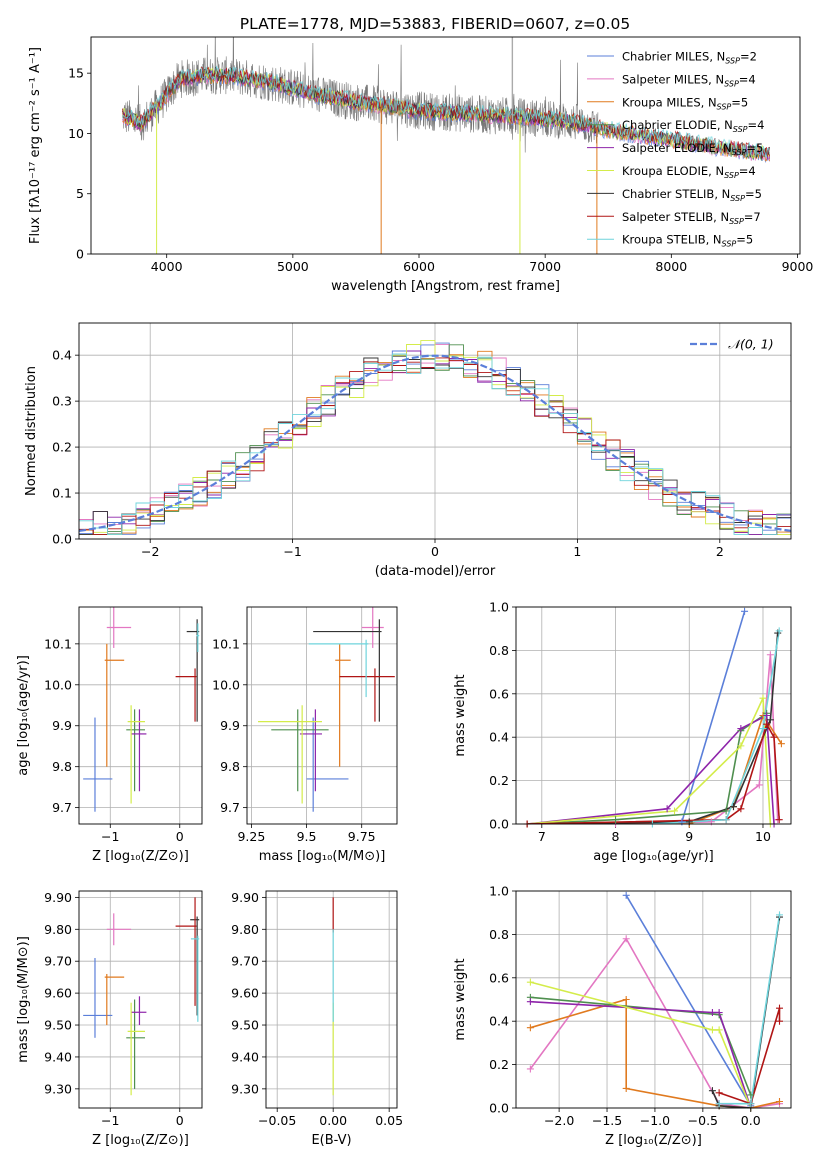  Describe the element at coordinates (499, 891) in the screenshot. I see `z_weight-ytick-label: 1.0` at that location.